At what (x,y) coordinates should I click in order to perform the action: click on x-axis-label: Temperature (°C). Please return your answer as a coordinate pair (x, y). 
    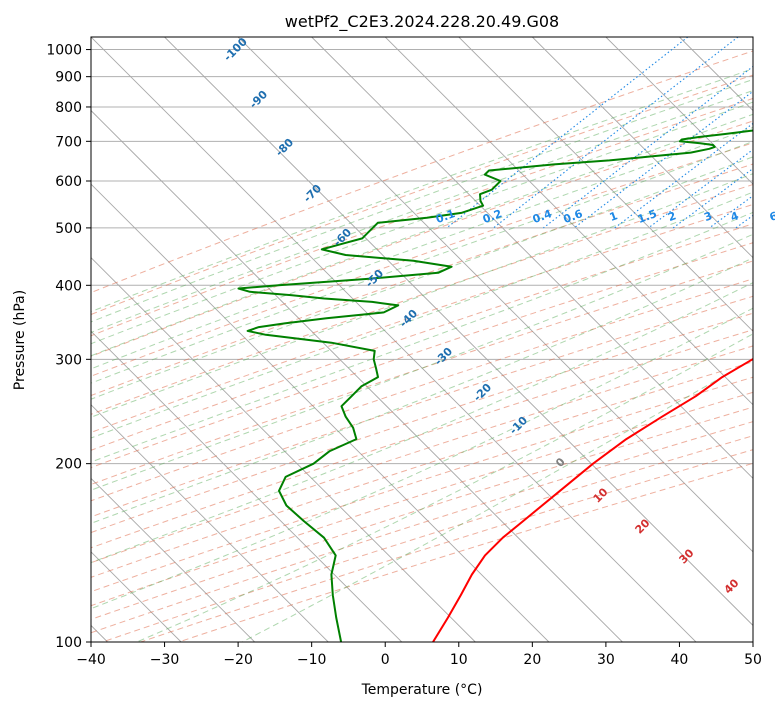
    Looking at the image, I should click on (422, 690).